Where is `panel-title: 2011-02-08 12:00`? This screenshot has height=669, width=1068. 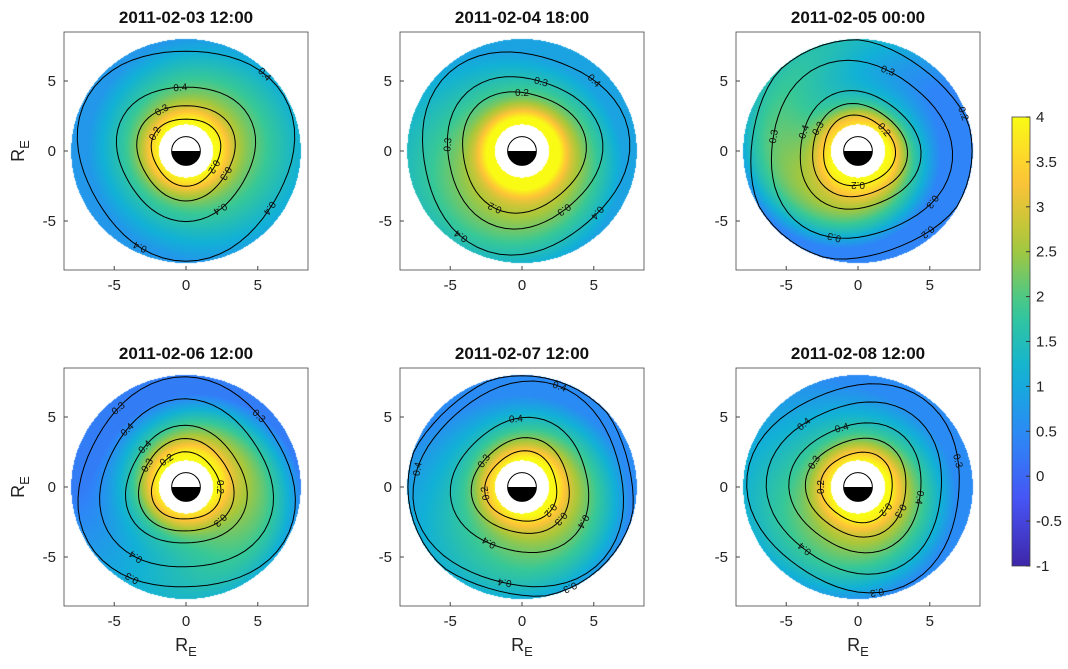 panel-title: 2011-02-08 12:00 is located at coordinates (858, 353).